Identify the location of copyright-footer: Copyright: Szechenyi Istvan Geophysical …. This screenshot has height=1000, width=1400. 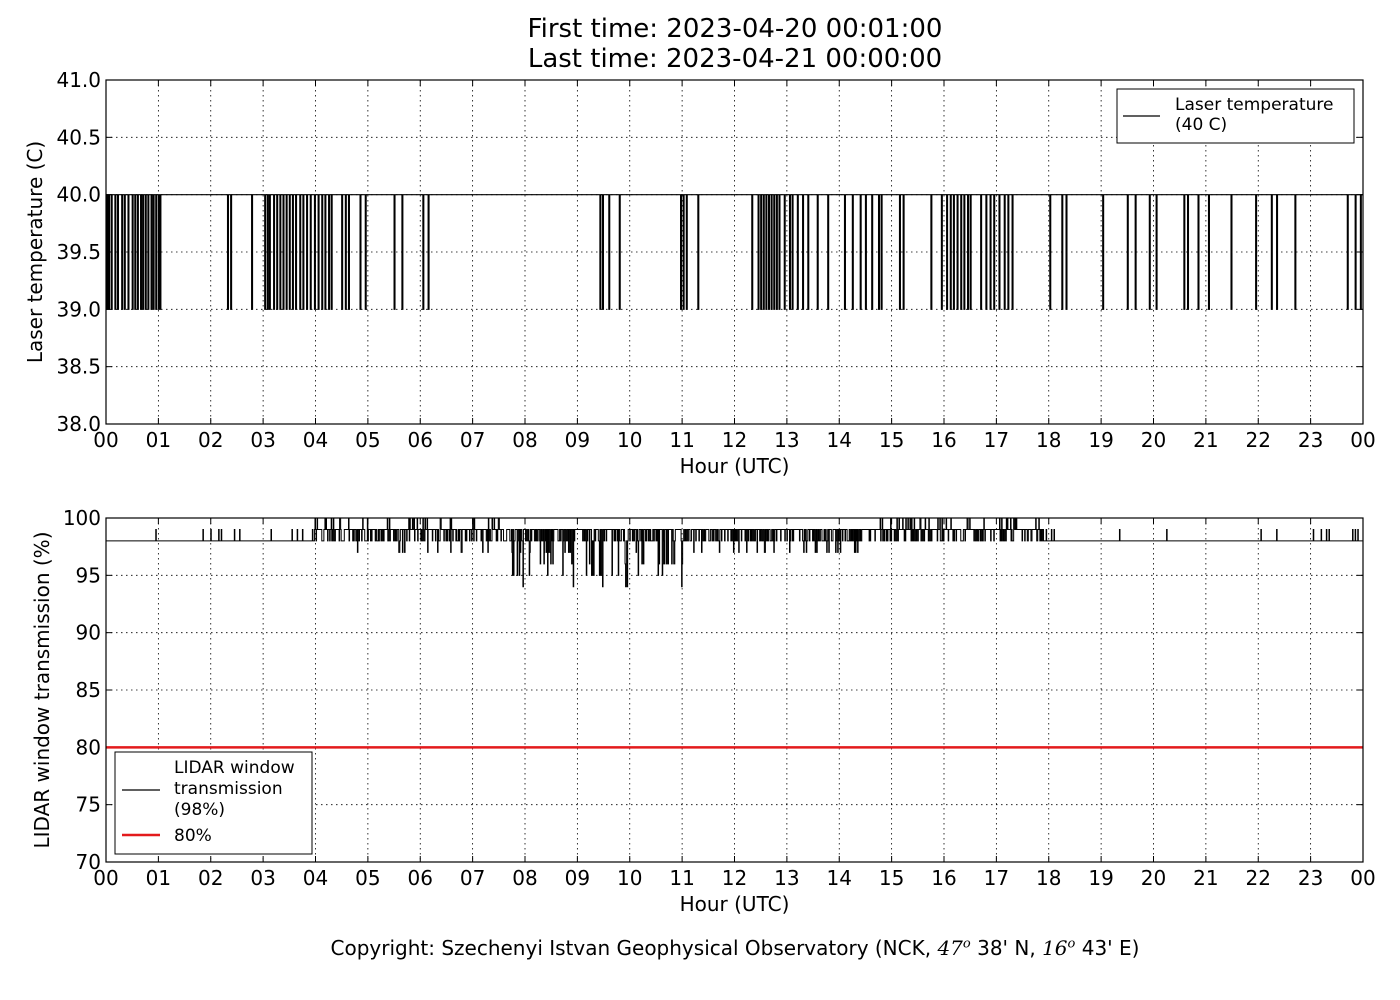
(735, 948).